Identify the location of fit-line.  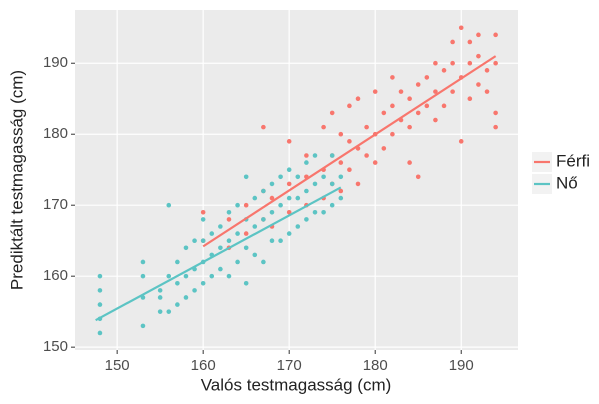
(218, 254).